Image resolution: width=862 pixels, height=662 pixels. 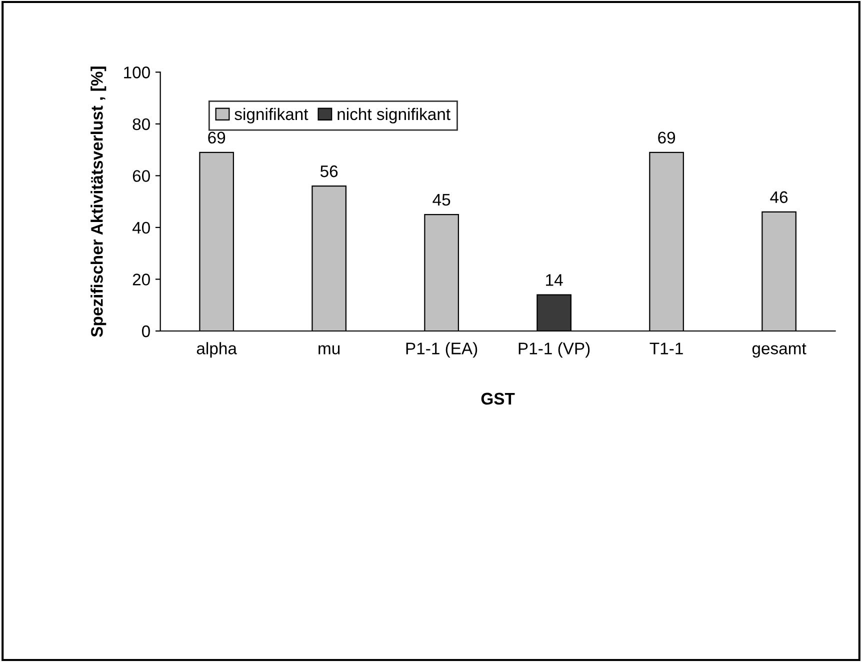 What do you see at coordinates (141, 176) in the screenshot?
I see `y-tick-label: 60` at bounding box center [141, 176].